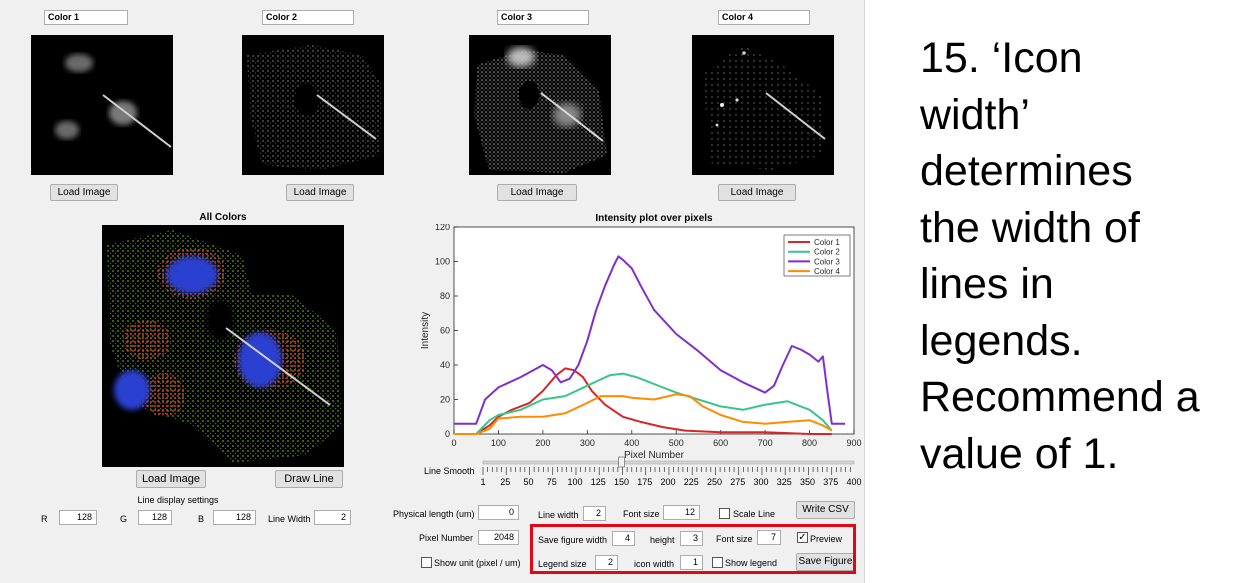 The width and height of the screenshot is (1246, 583). What do you see at coordinates (320, 192) in the screenshot?
I see `color2-load-button: Load Image` at bounding box center [320, 192].